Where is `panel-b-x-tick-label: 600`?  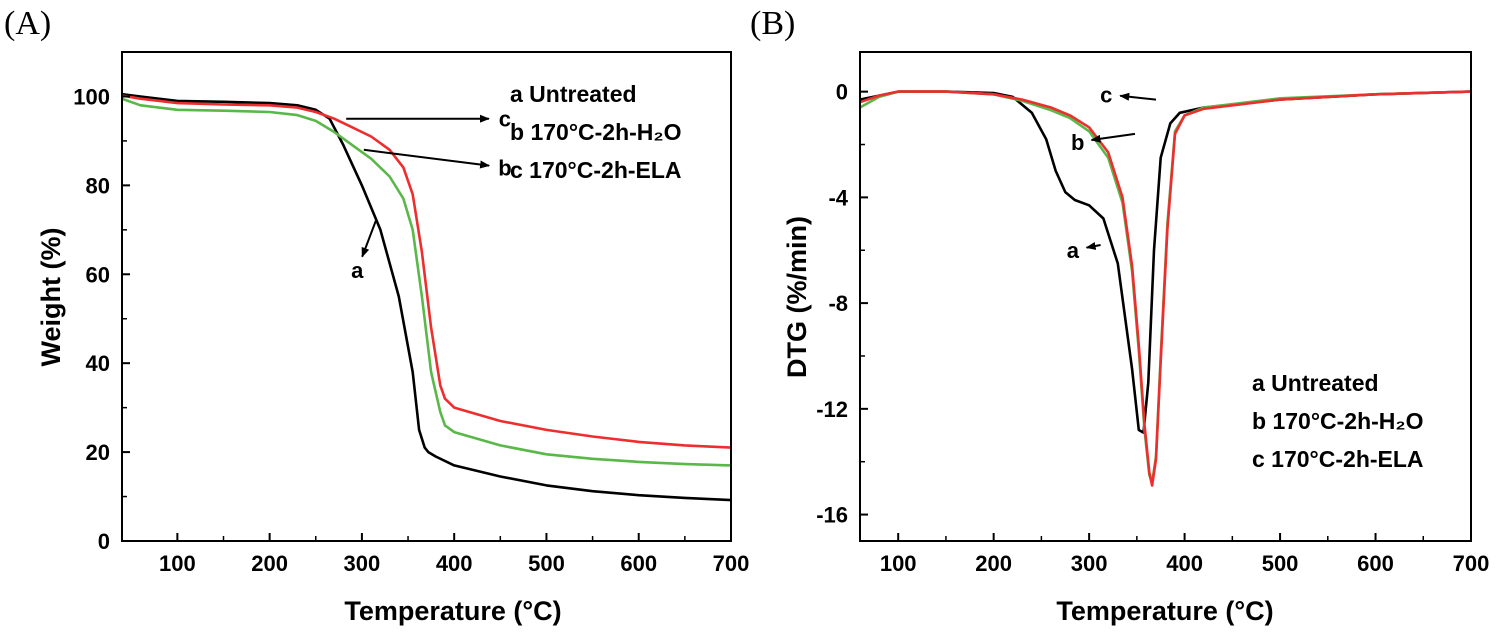
panel-b-x-tick-label: 600 is located at coordinates (1375, 563).